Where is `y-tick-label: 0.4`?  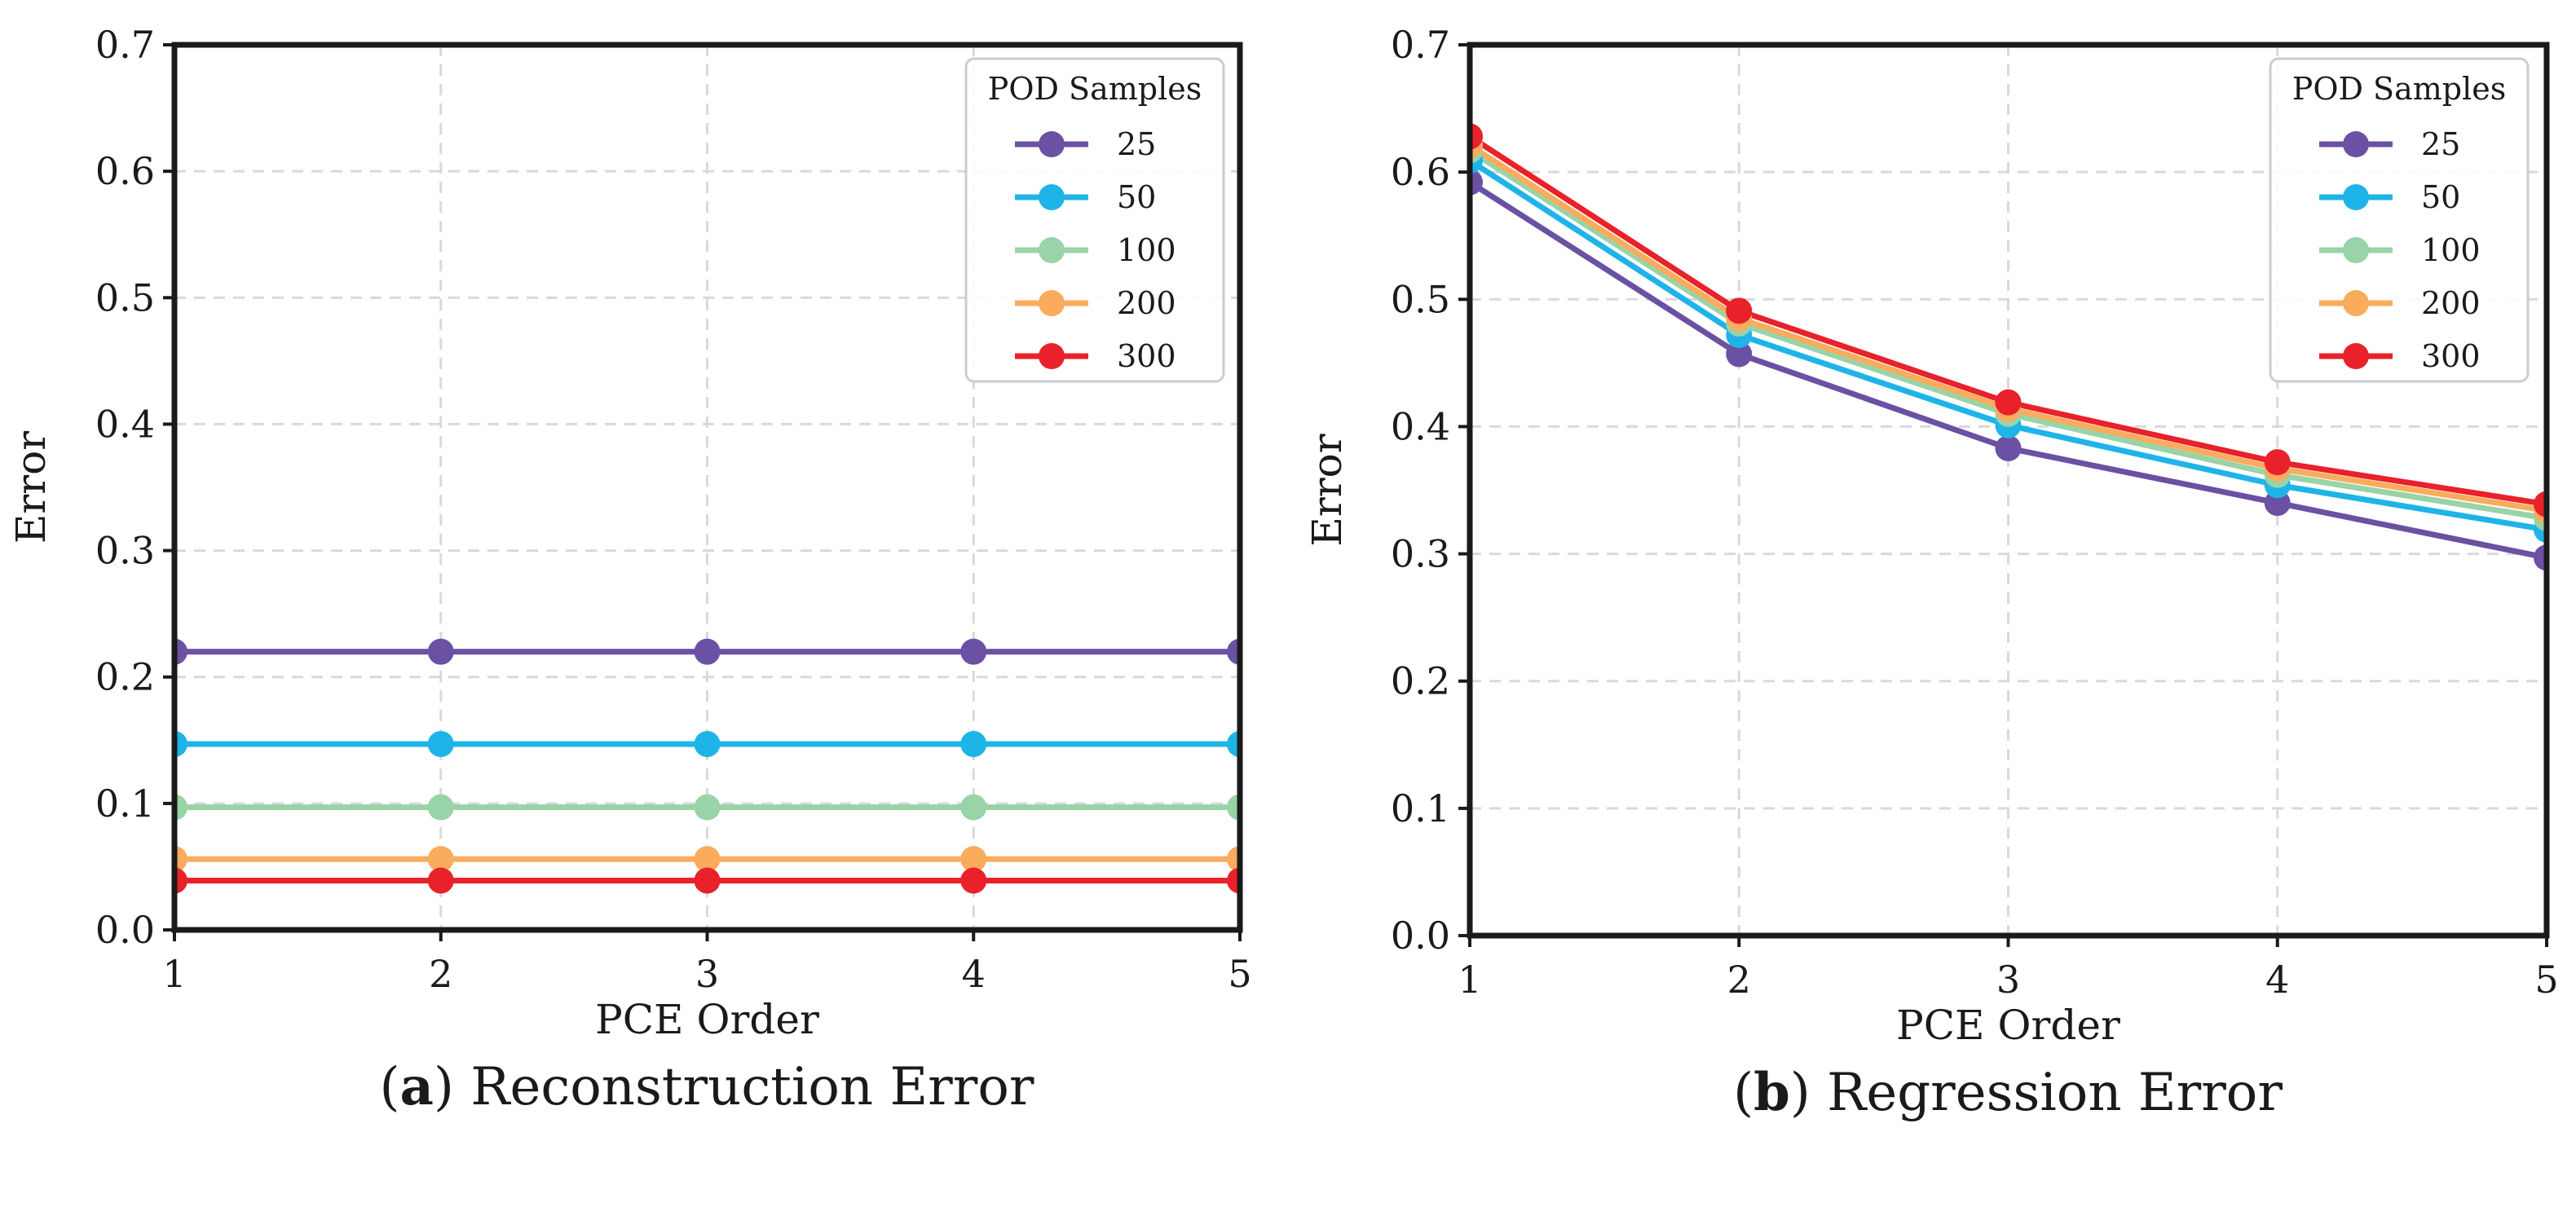 y-tick-label: 0.4 is located at coordinates (1420, 426).